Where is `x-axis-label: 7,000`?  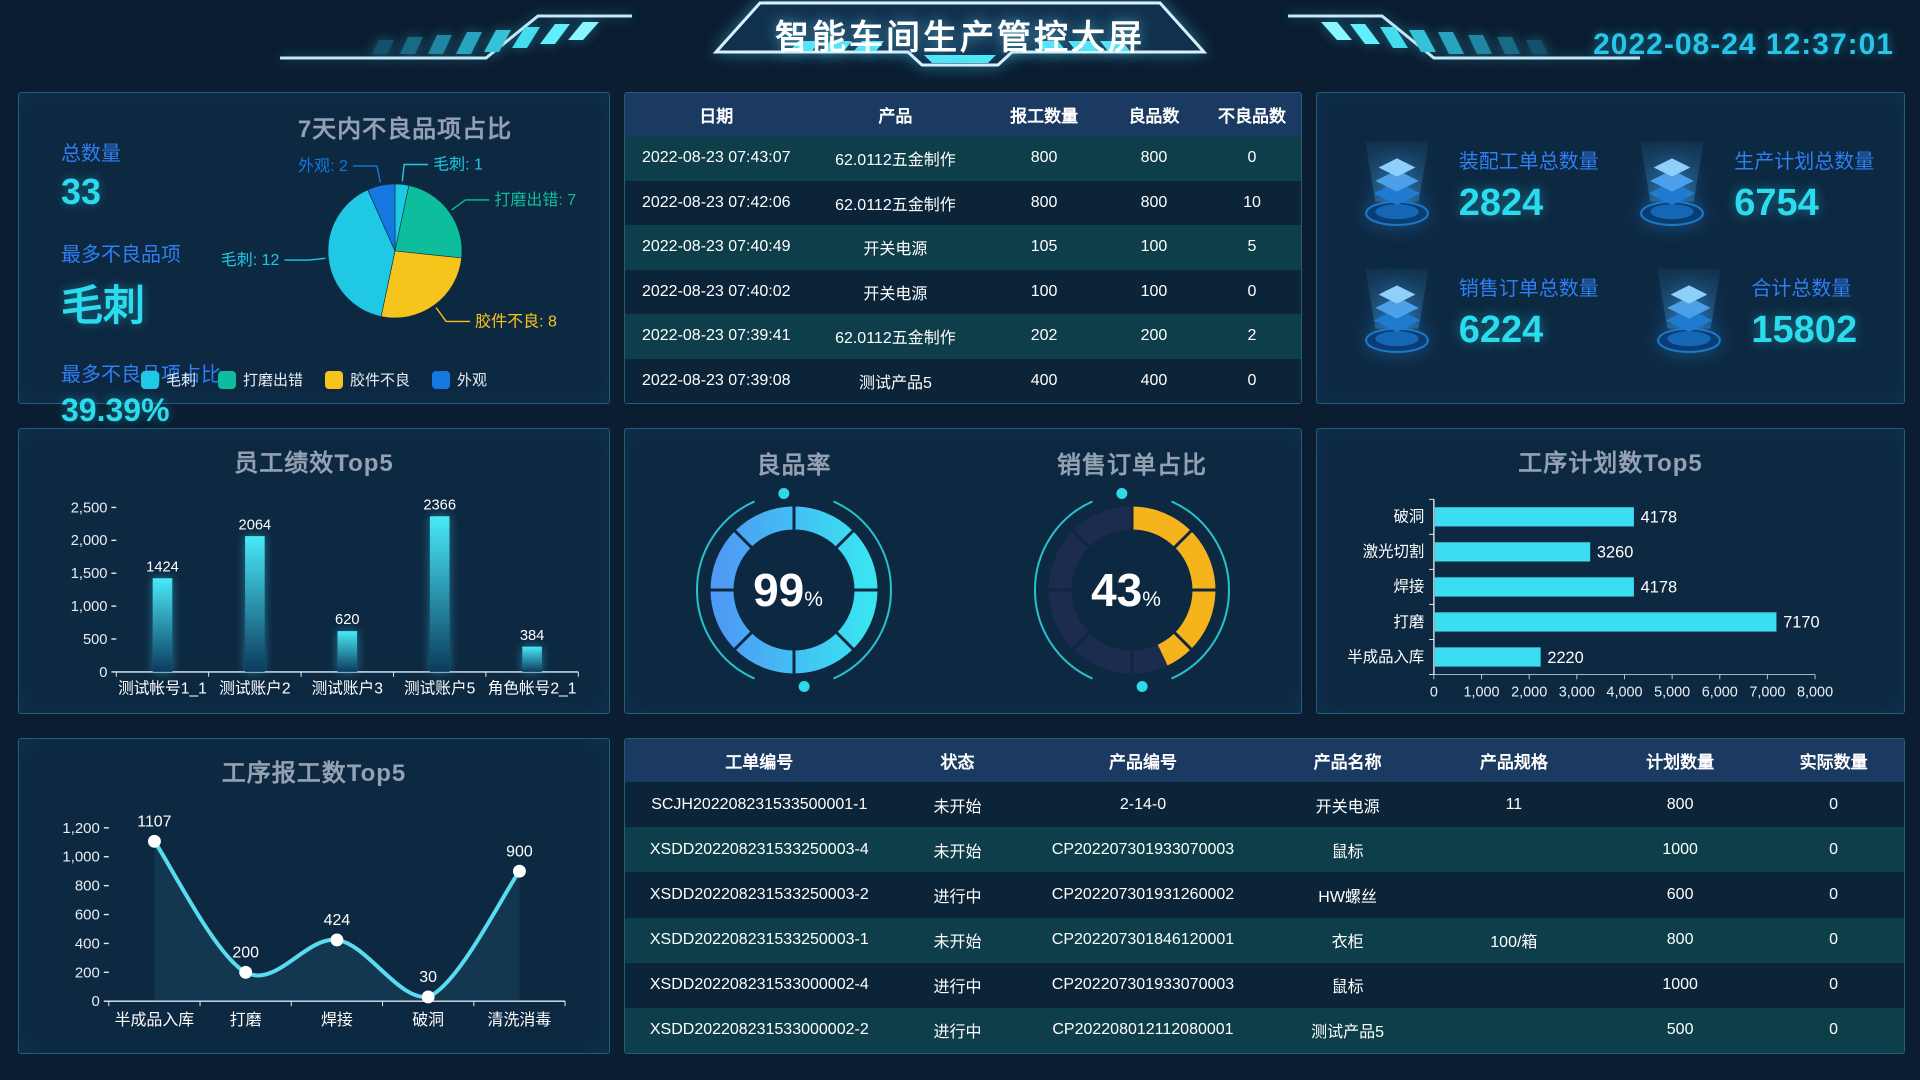 x-axis-label: 7,000 is located at coordinates (1767, 693).